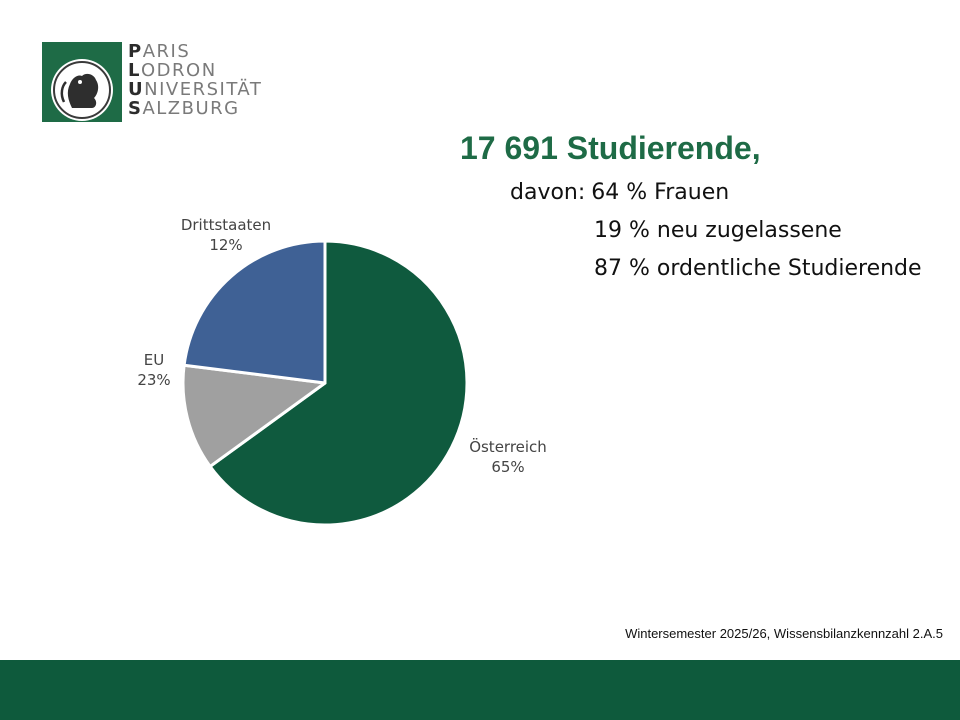 This screenshot has height=720, width=960. What do you see at coordinates (159, 51) in the screenshot?
I see `logo-line: PARIS` at bounding box center [159, 51].